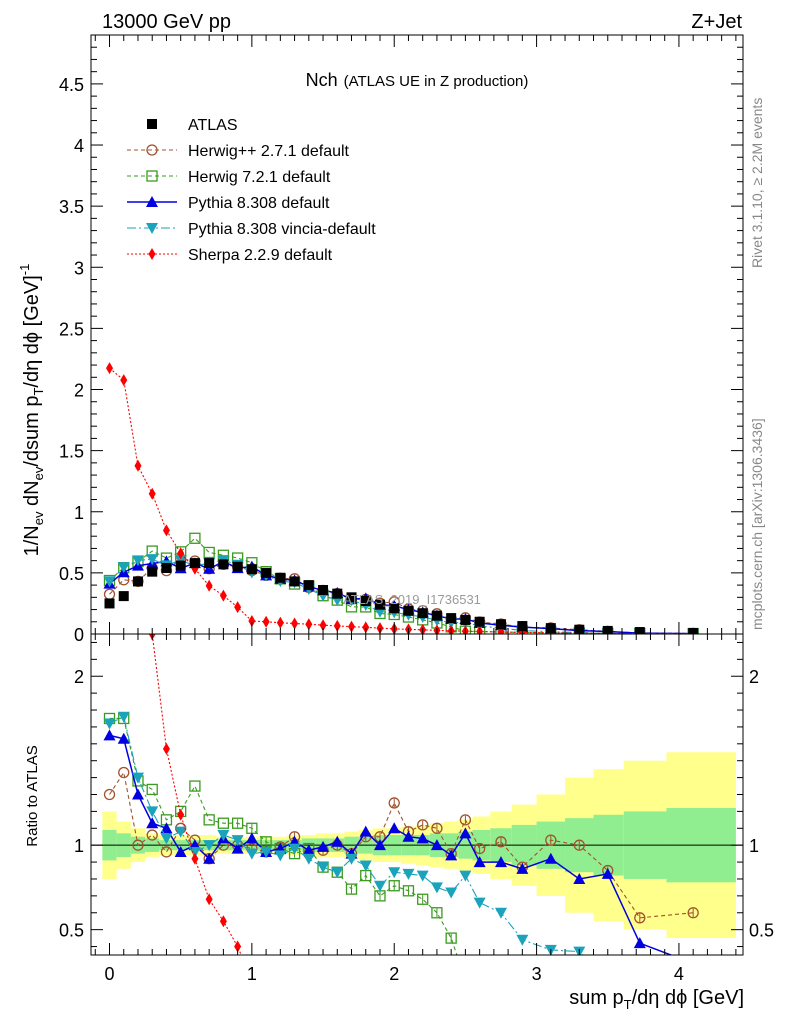 This screenshot has height=1024, width=786. I want to click on series-line-pythia, so click(401, 597).